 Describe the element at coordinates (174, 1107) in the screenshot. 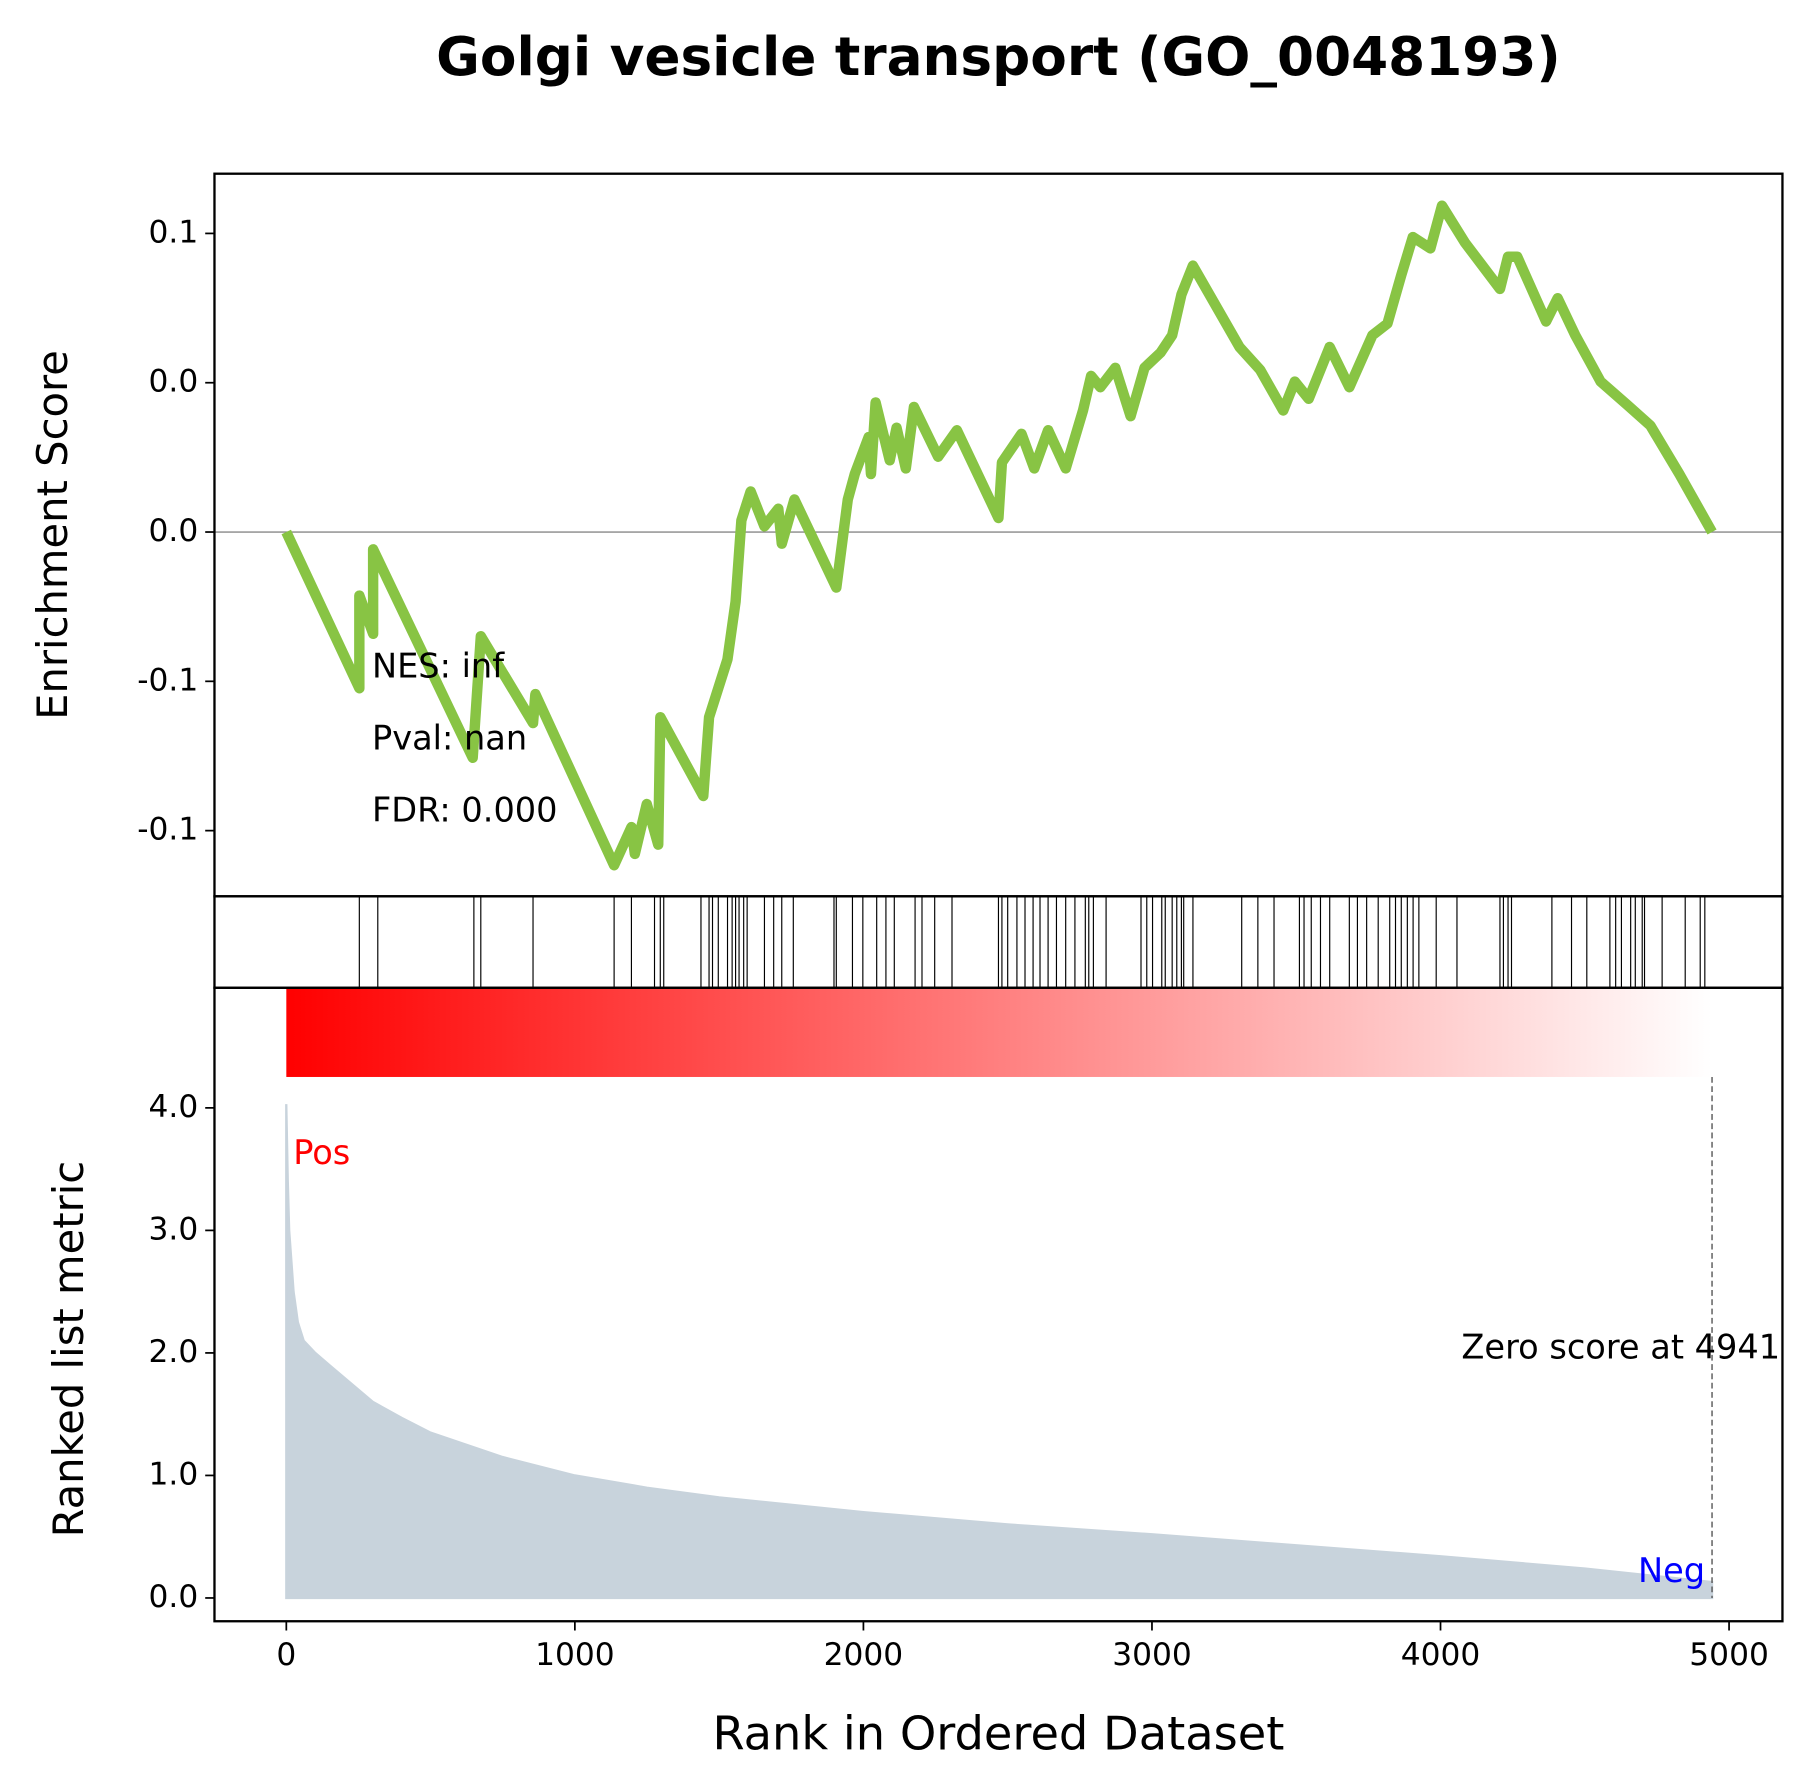

I see `y-tick-label: 4.0` at that location.